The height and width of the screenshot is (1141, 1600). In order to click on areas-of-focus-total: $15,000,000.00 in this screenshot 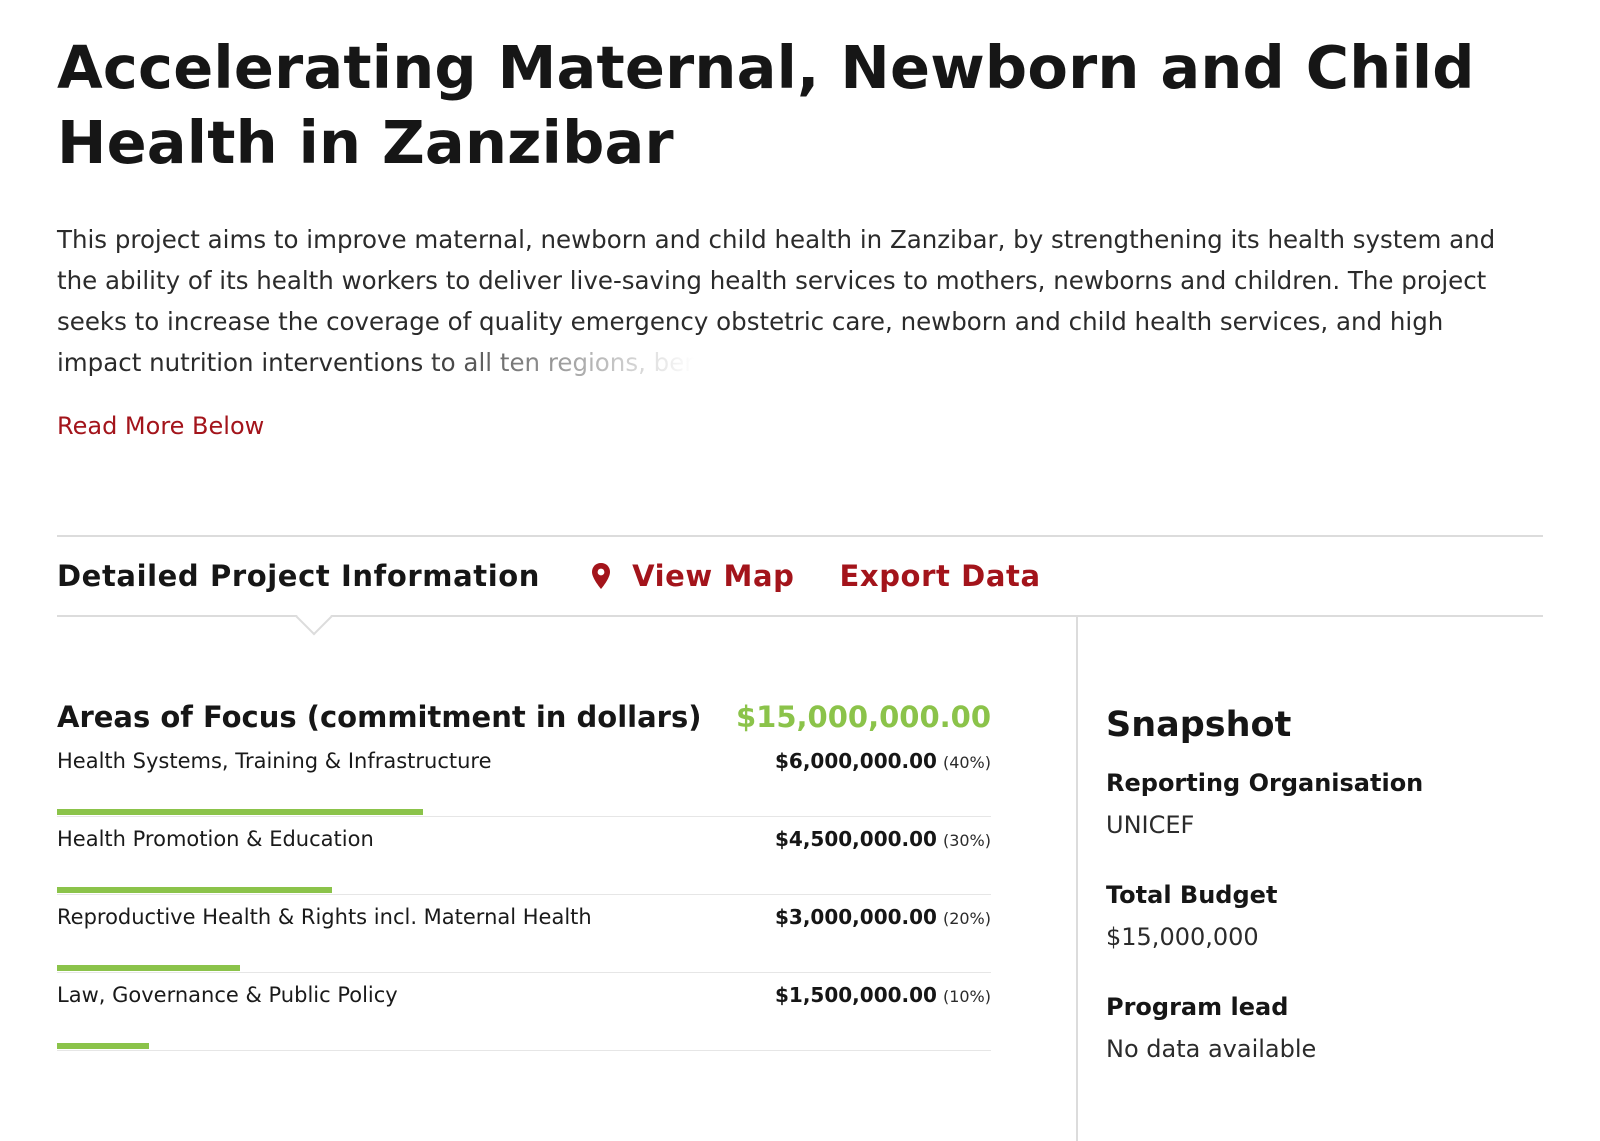, I will do `click(863, 717)`.